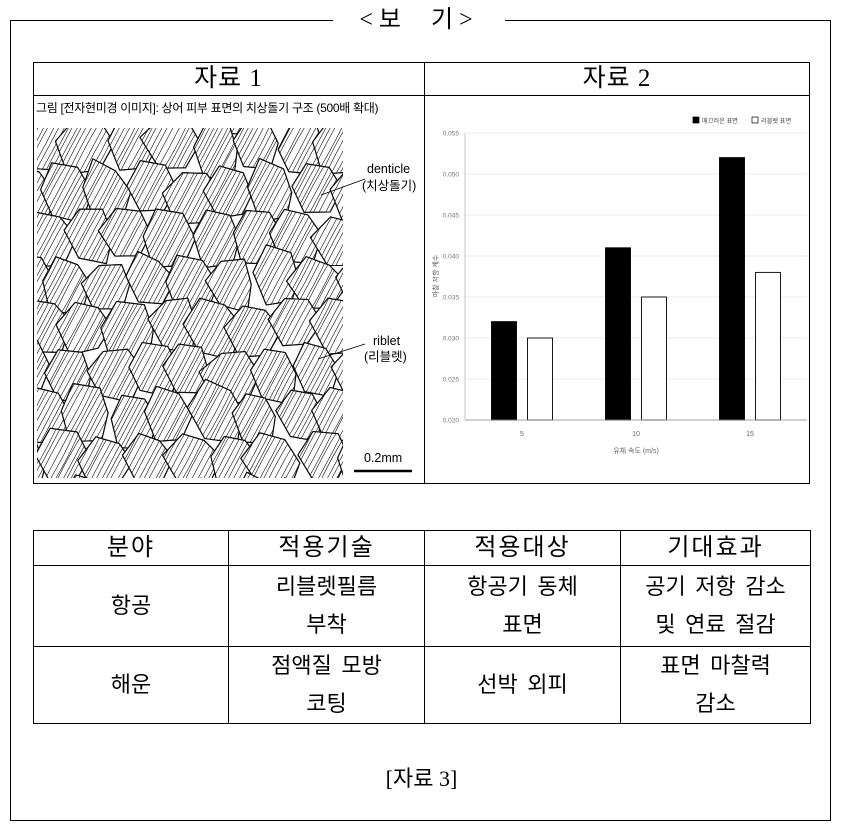 The height and width of the screenshot is (827, 842). I want to click on material-1-header: 자료 1, so click(228, 78).